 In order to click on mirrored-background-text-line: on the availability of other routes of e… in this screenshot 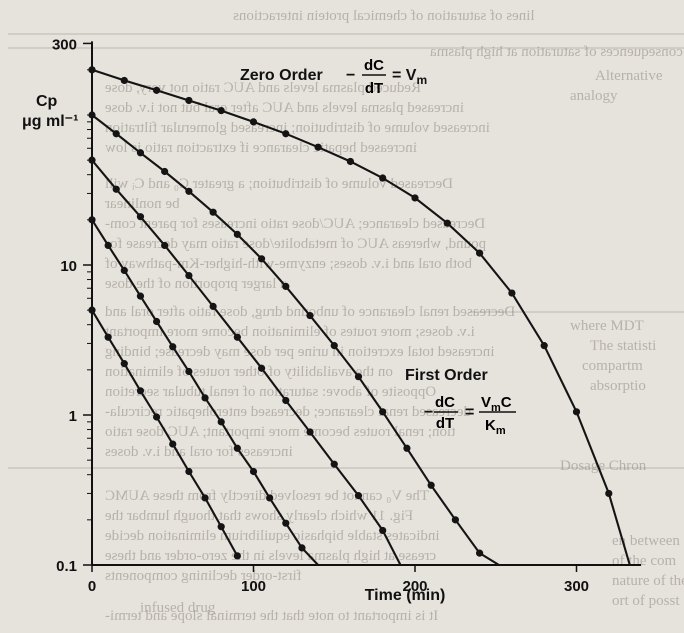, I will do `click(249, 372)`.